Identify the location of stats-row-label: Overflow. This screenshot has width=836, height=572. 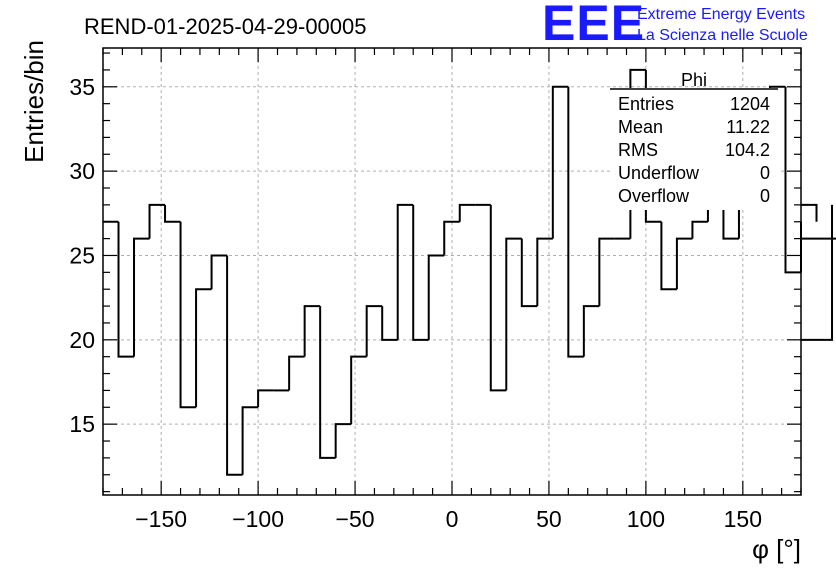
(654, 196).